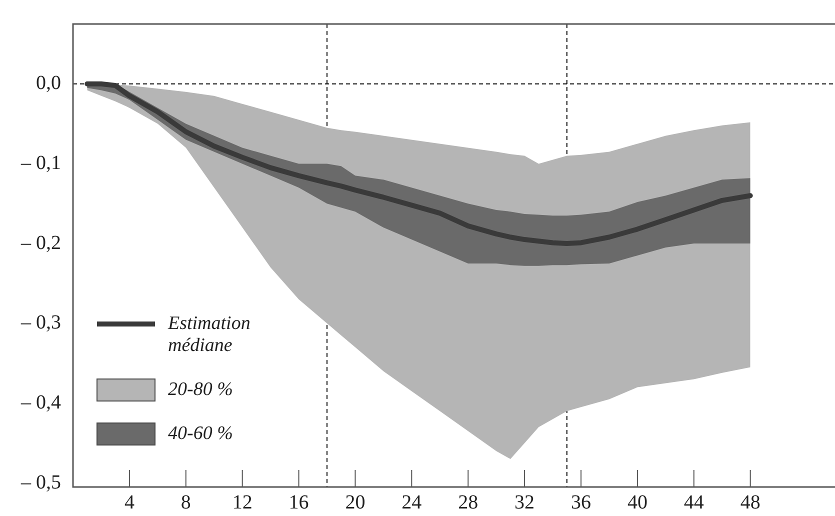 The image size is (835, 516). Describe the element at coordinates (48, 83) in the screenshot. I see `y-tick-label: 0,0` at that location.